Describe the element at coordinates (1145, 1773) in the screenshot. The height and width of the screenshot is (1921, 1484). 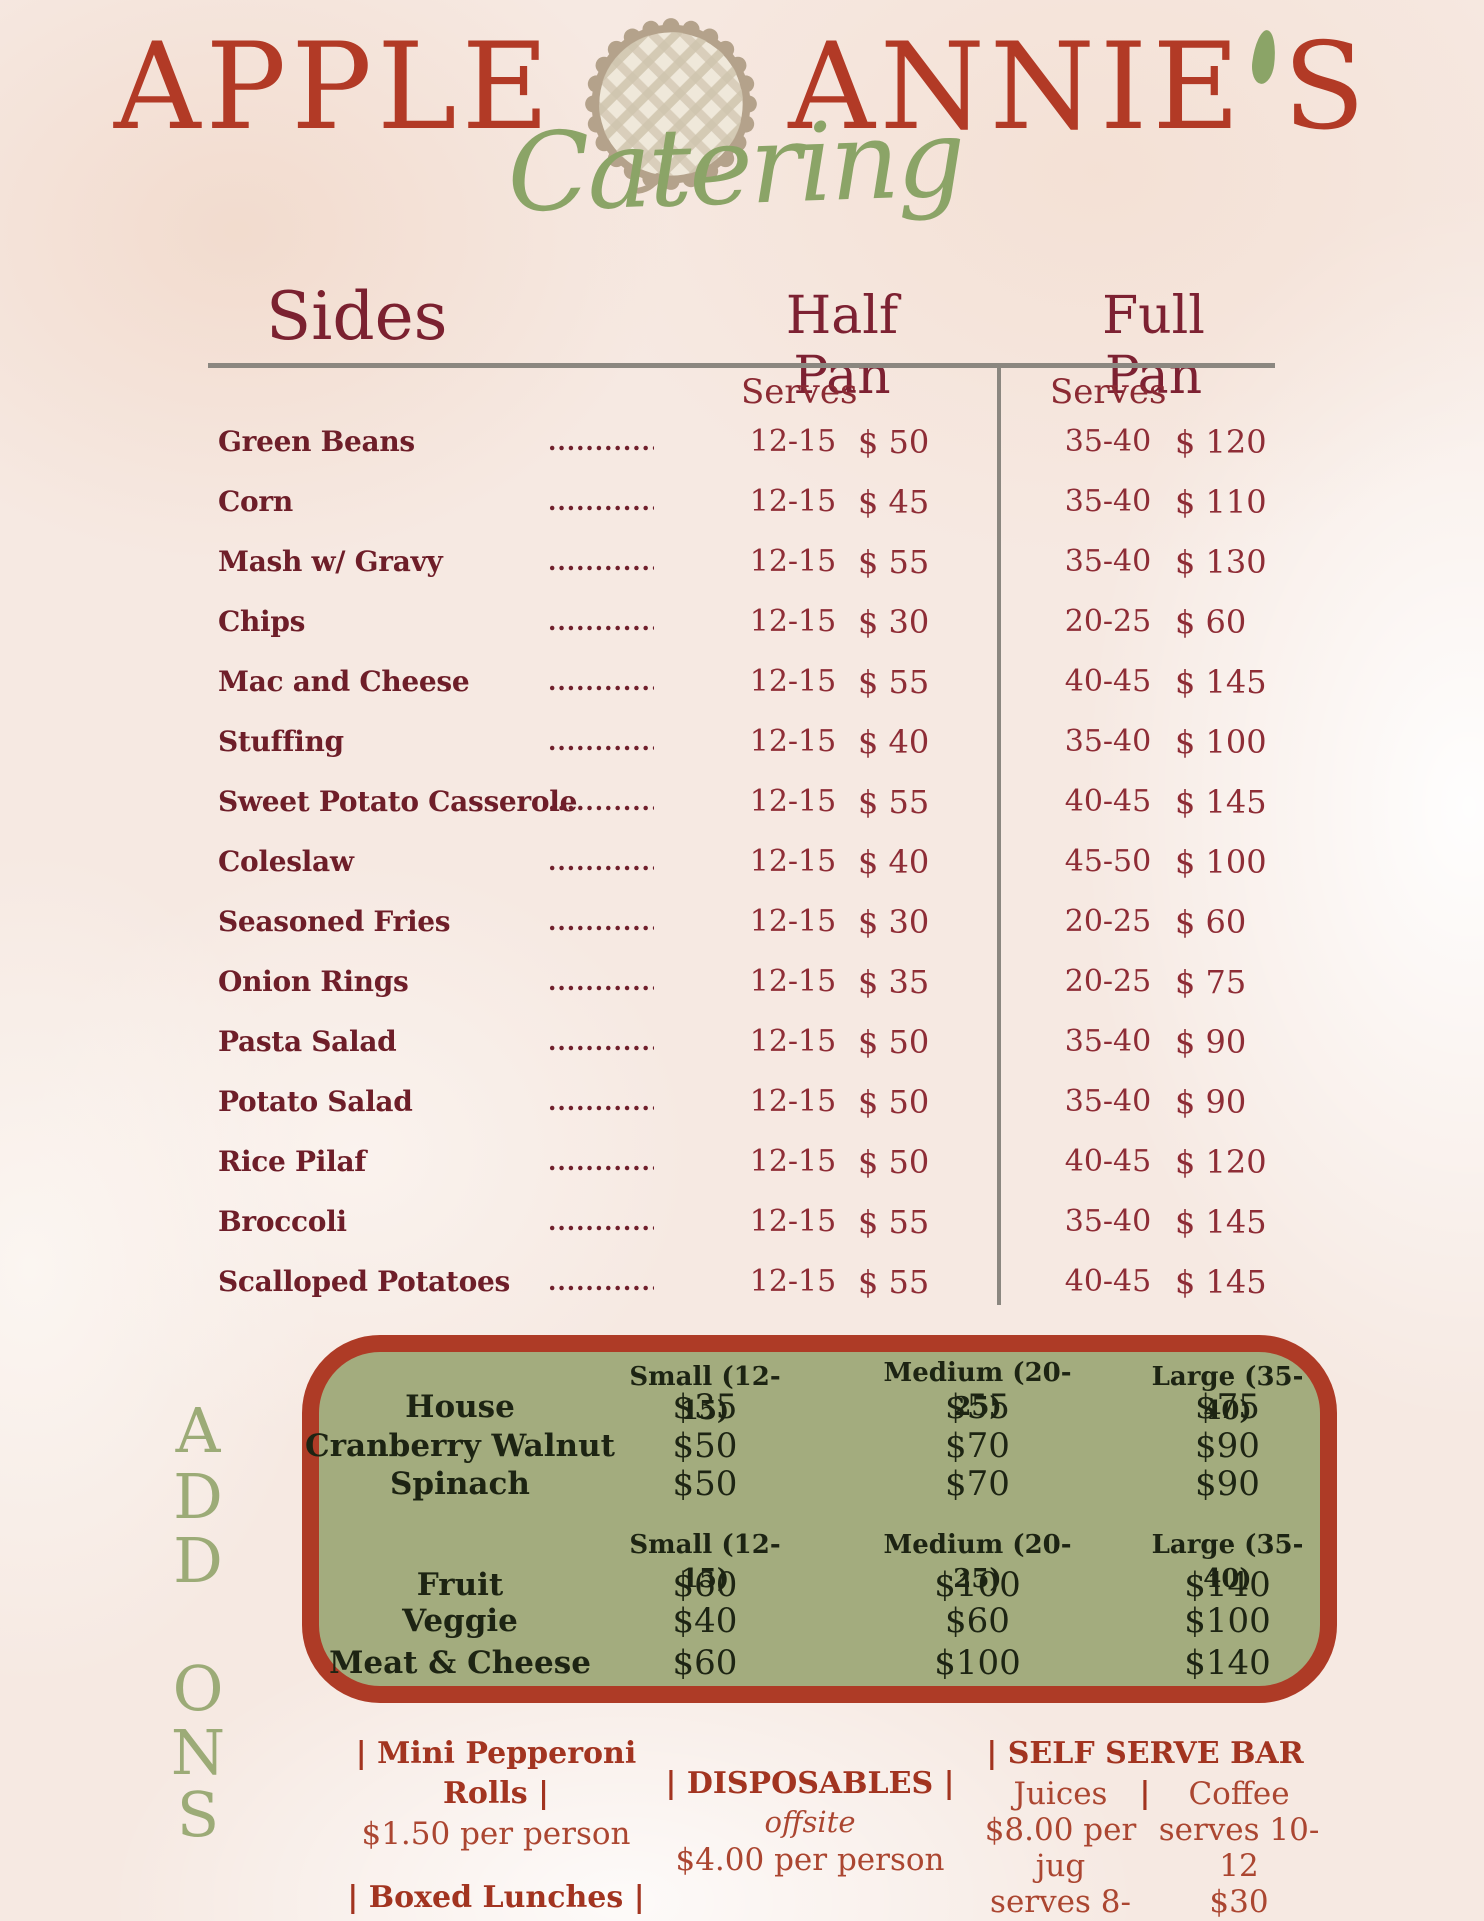
I see `self-serve-bar-title: | SELF SERVE BAR |` at that location.